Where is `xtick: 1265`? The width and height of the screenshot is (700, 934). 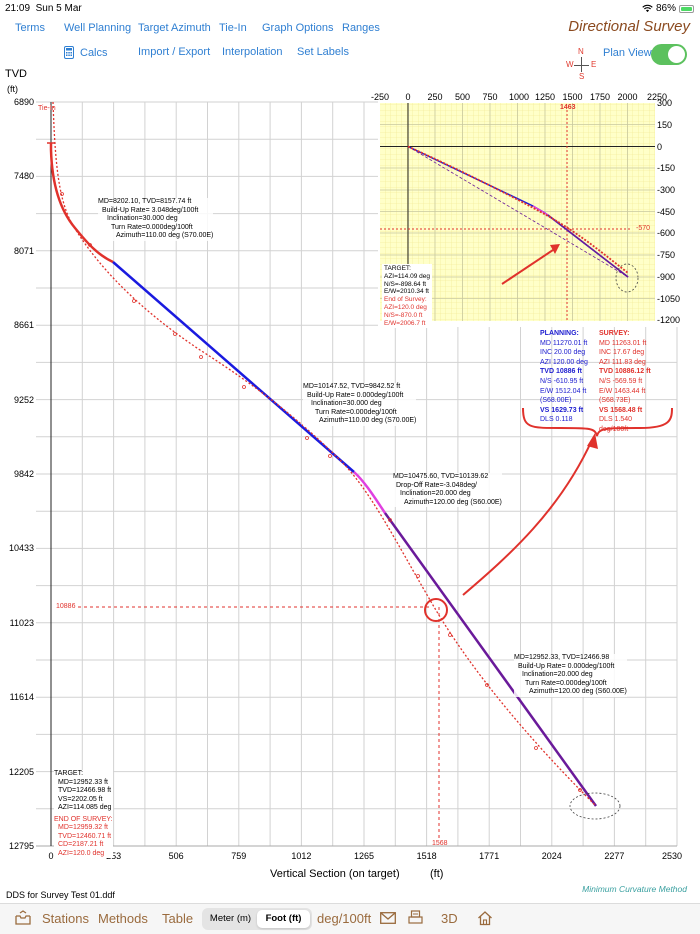
xtick: 1265 is located at coordinates (364, 856).